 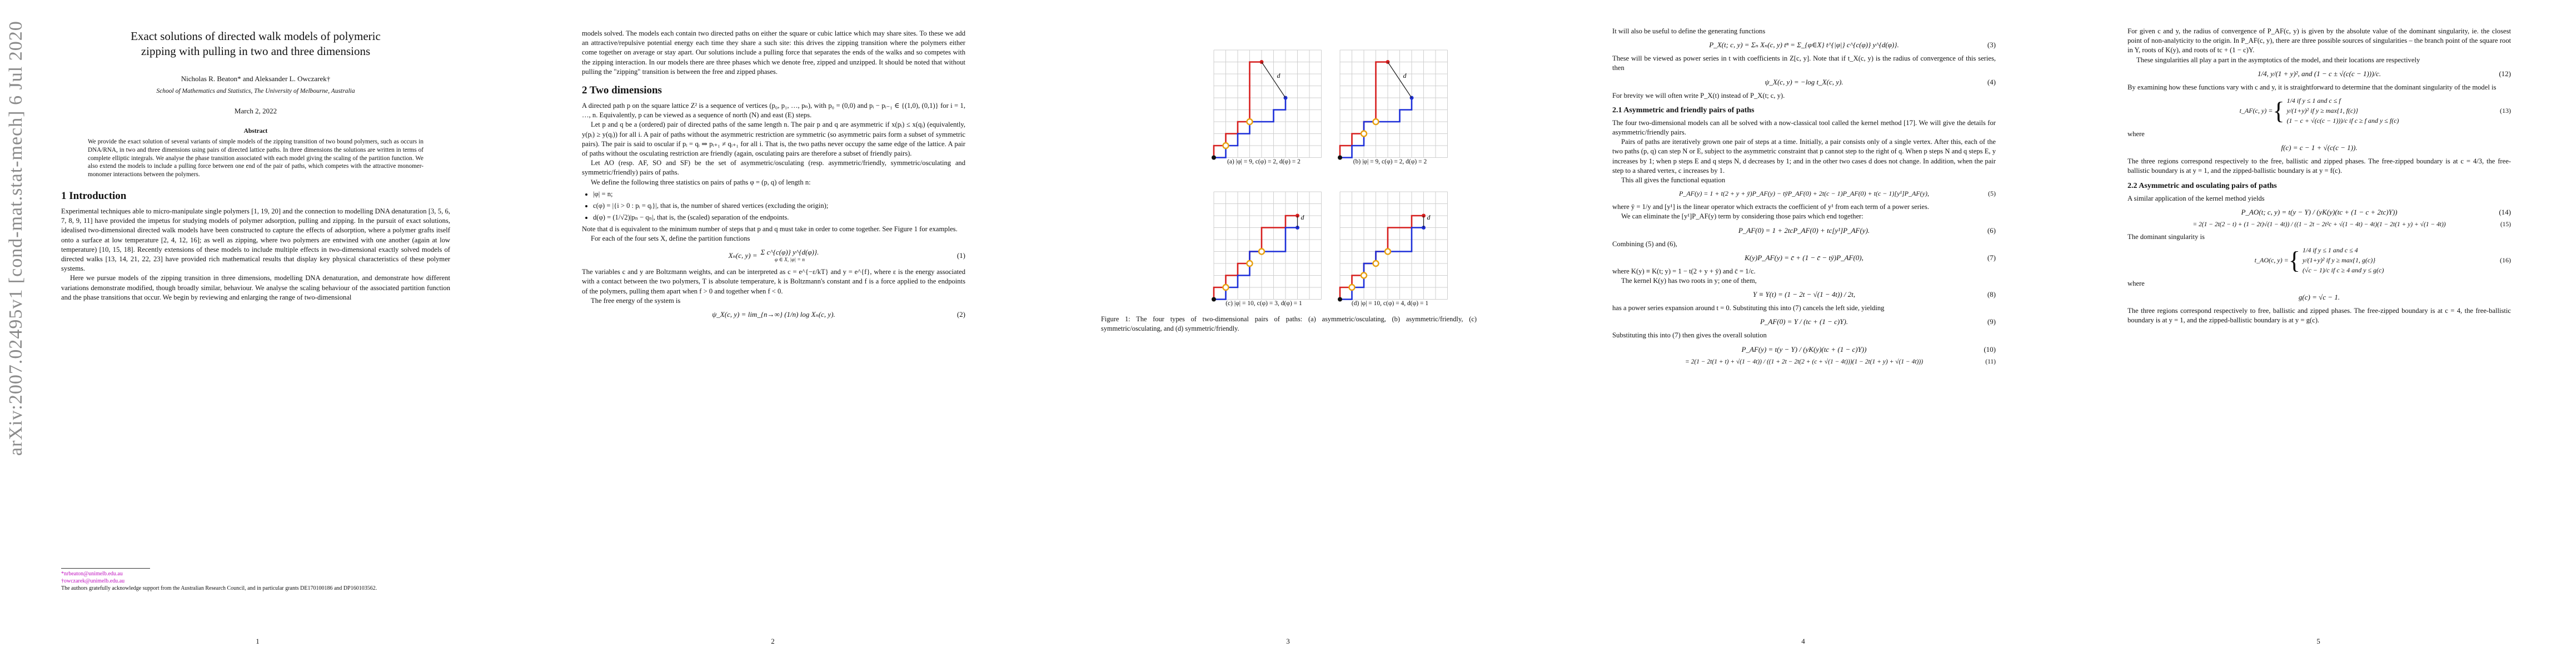 What do you see at coordinates (1429, 217) in the screenshot?
I see `separation-label: d` at bounding box center [1429, 217].